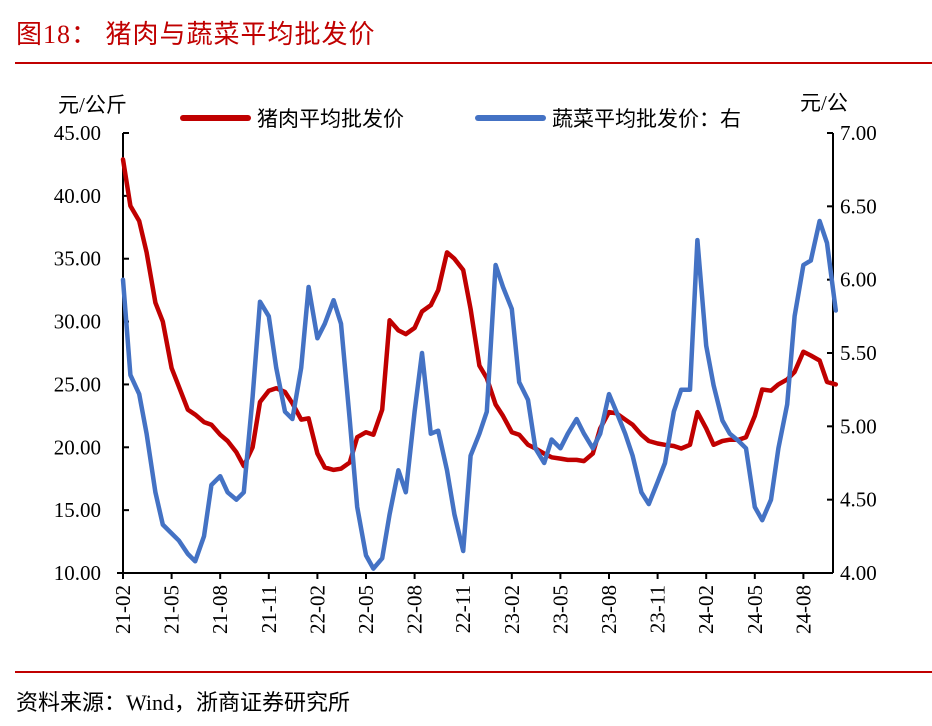 The width and height of the screenshot is (932, 726). Describe the element at coordinates (77, 322) in the screenshot. I see `left-tick-label: 30.00` at that location.